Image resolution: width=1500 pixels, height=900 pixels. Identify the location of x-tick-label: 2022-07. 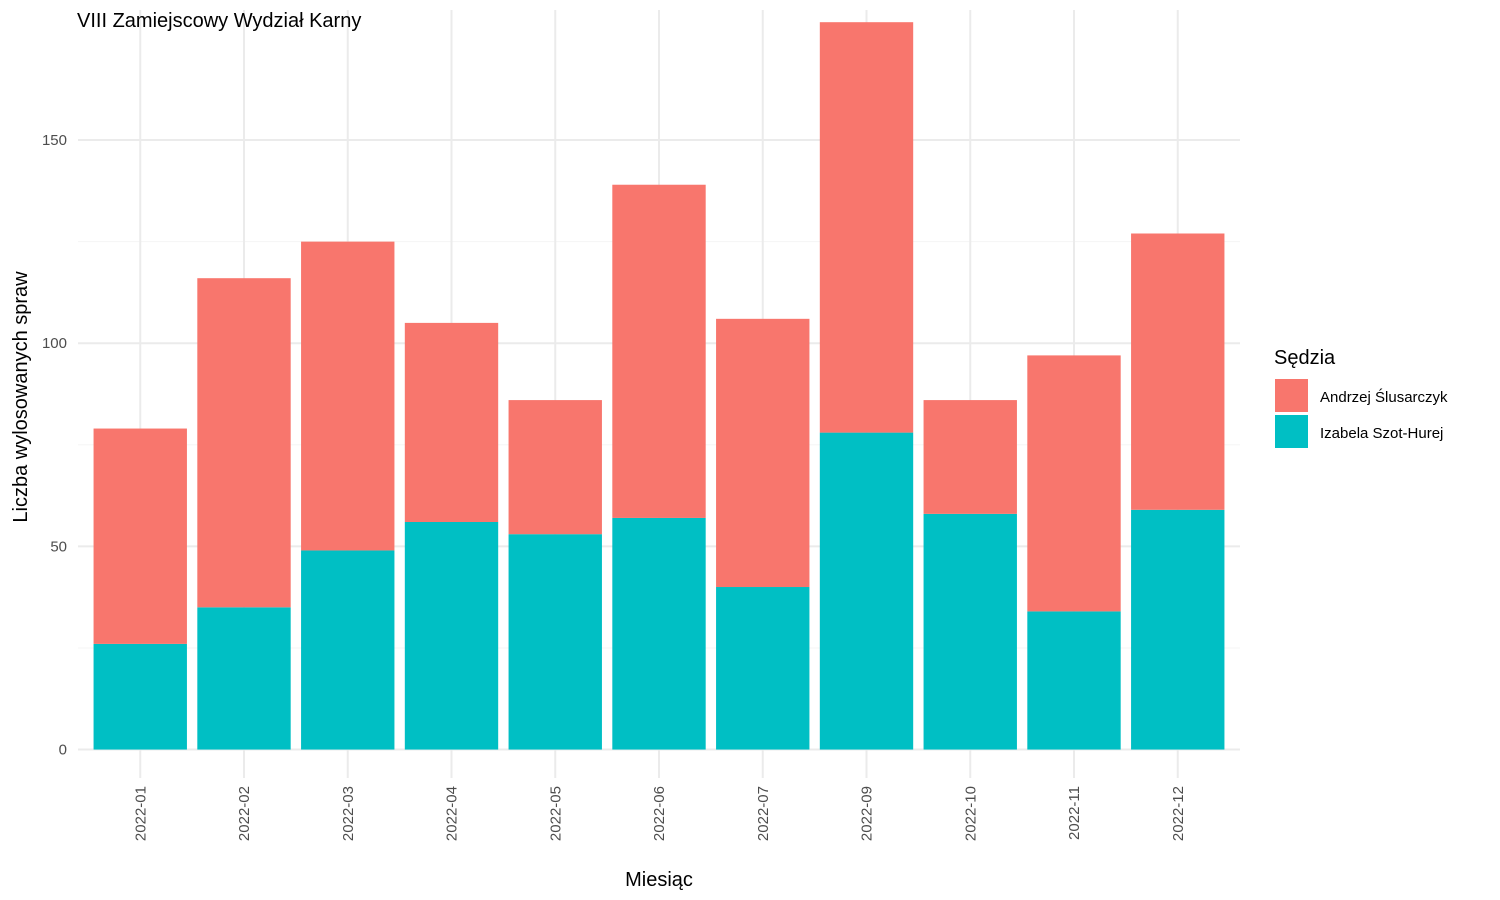
(763, 813).